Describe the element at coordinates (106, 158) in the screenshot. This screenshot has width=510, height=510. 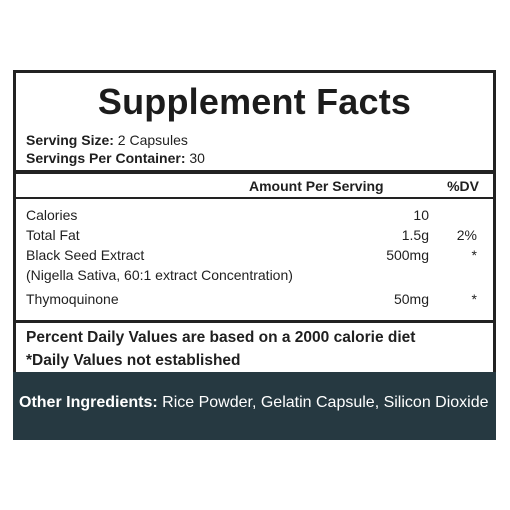
I see `servings-per-container-label: Servings Per Container:` at that location.